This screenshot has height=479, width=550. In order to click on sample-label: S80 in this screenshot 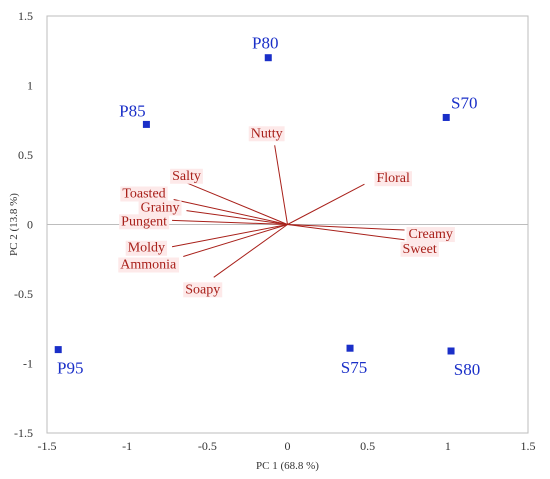, I will do `click(467, 369)`.